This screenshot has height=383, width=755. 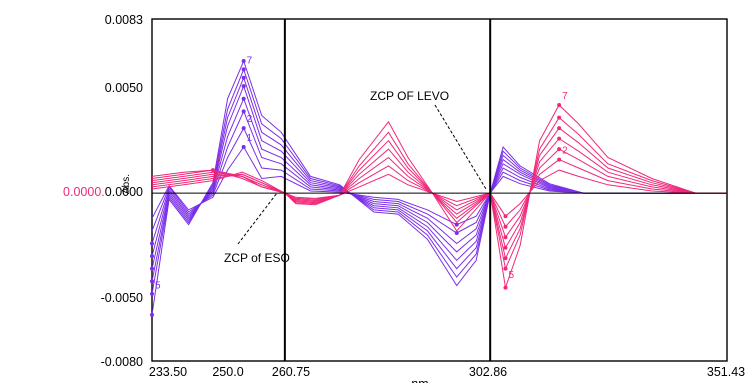 I want to click on zcp-levo-annotation: ZCP OF LEVO, so click(x=428, y=139).